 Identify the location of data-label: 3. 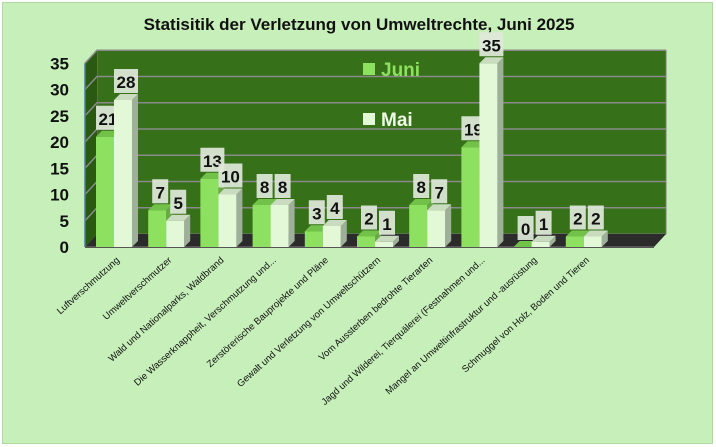
(316, 213).